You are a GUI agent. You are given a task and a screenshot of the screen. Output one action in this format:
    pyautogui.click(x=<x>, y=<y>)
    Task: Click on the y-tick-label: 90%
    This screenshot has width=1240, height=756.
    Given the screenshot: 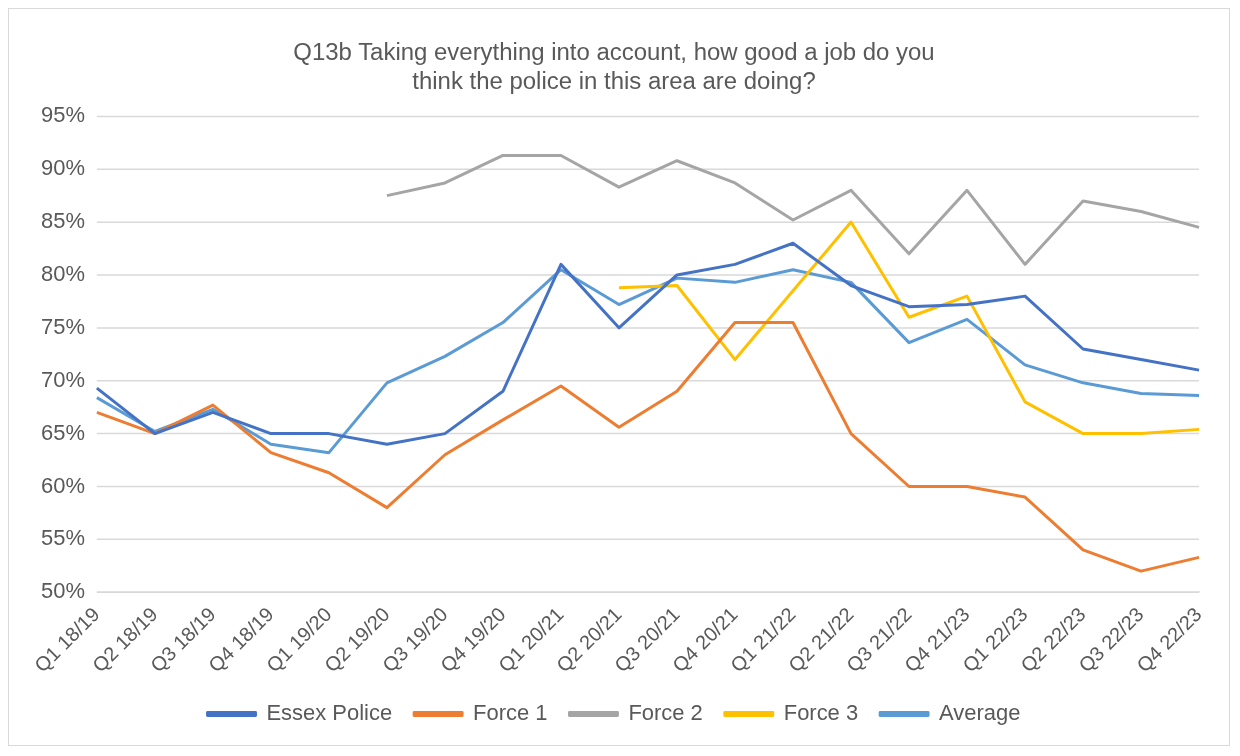 What is the action you would take?
    pyautogui.click(x=62, y=168)
    